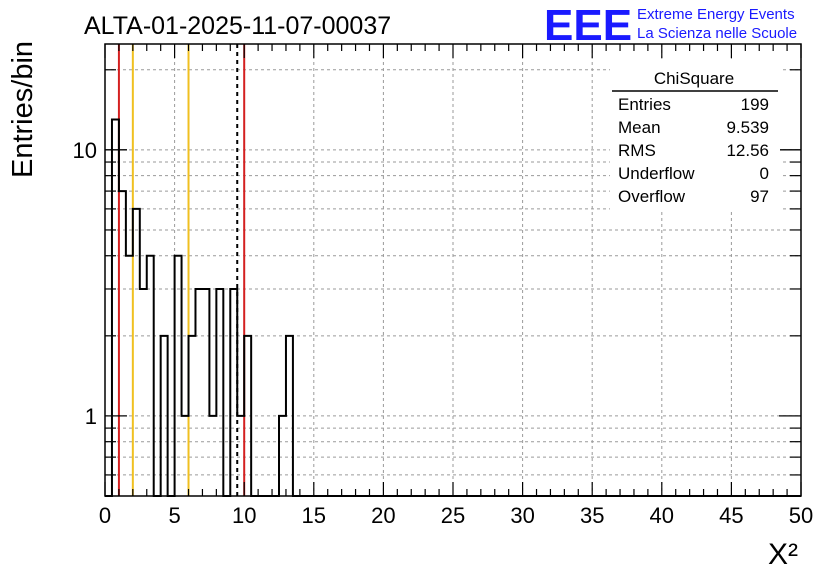  Describe the element at coordinates (105, 515) in the screenshot. I see `x-tick-label: 0` at that location.